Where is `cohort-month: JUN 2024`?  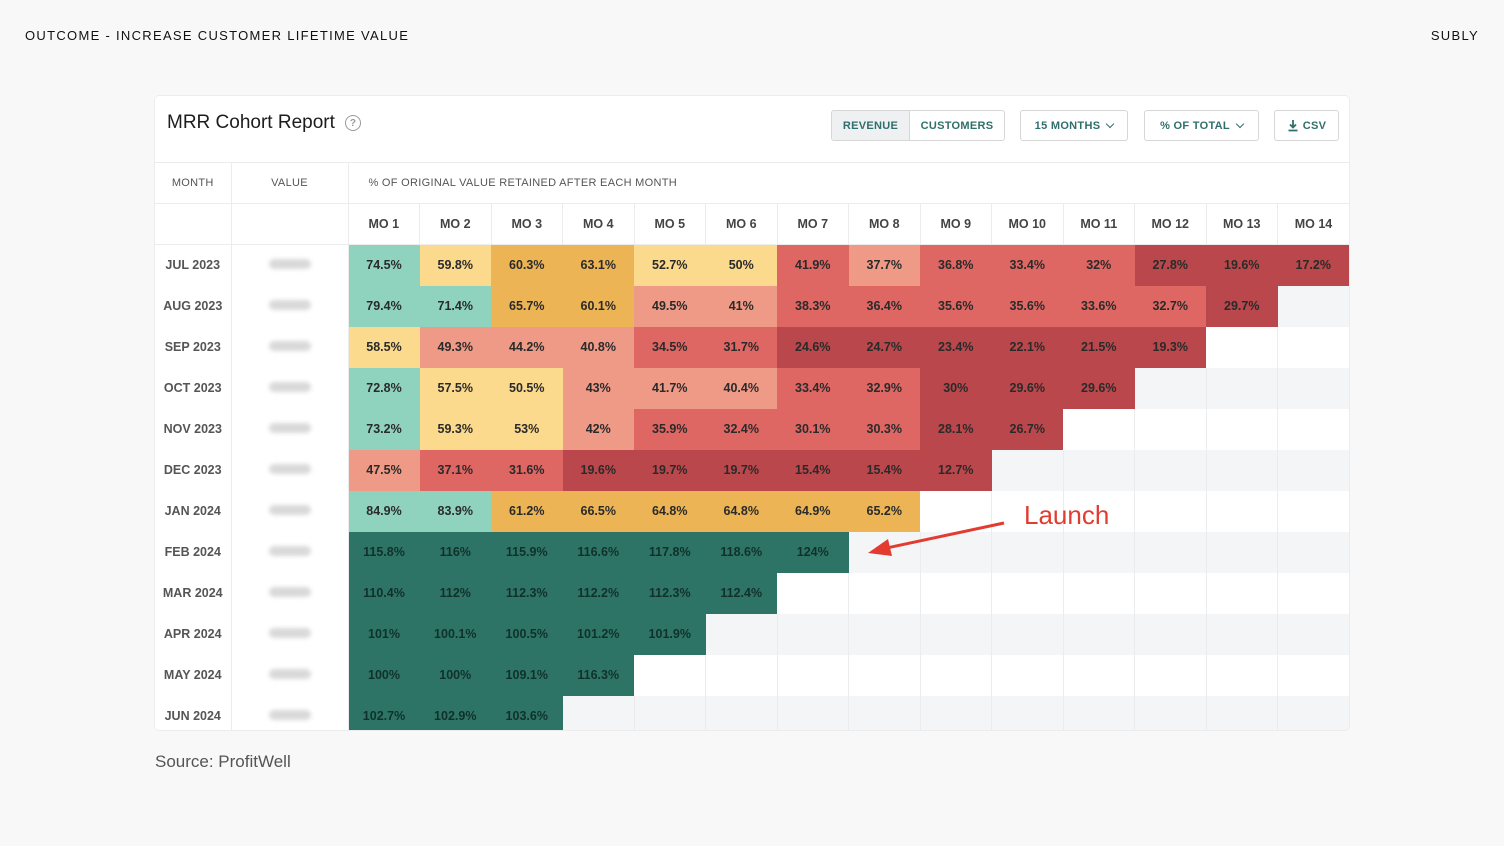
cohort-month: JUN 2024 is located at coordinates (193, 712).